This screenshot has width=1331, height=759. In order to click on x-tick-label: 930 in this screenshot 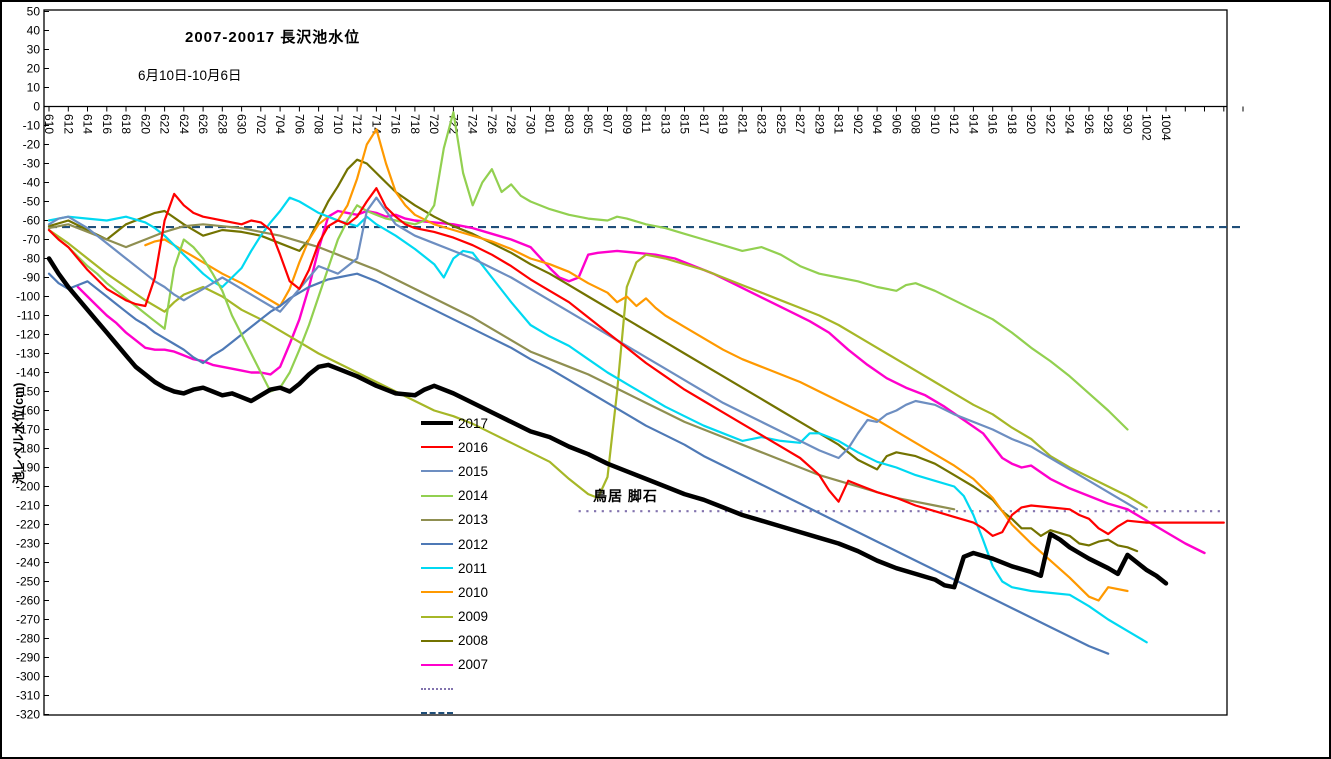, I will do `click(1128, 124)`.